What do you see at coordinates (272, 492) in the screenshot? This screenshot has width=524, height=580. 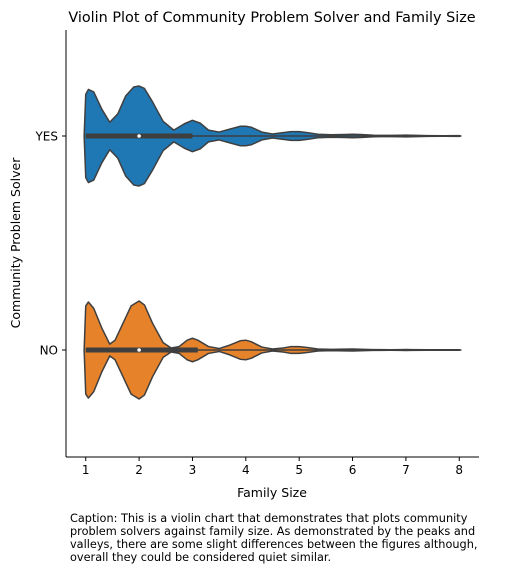 I see `x-axis-label: Family Size` at bounding box center [272, 492].